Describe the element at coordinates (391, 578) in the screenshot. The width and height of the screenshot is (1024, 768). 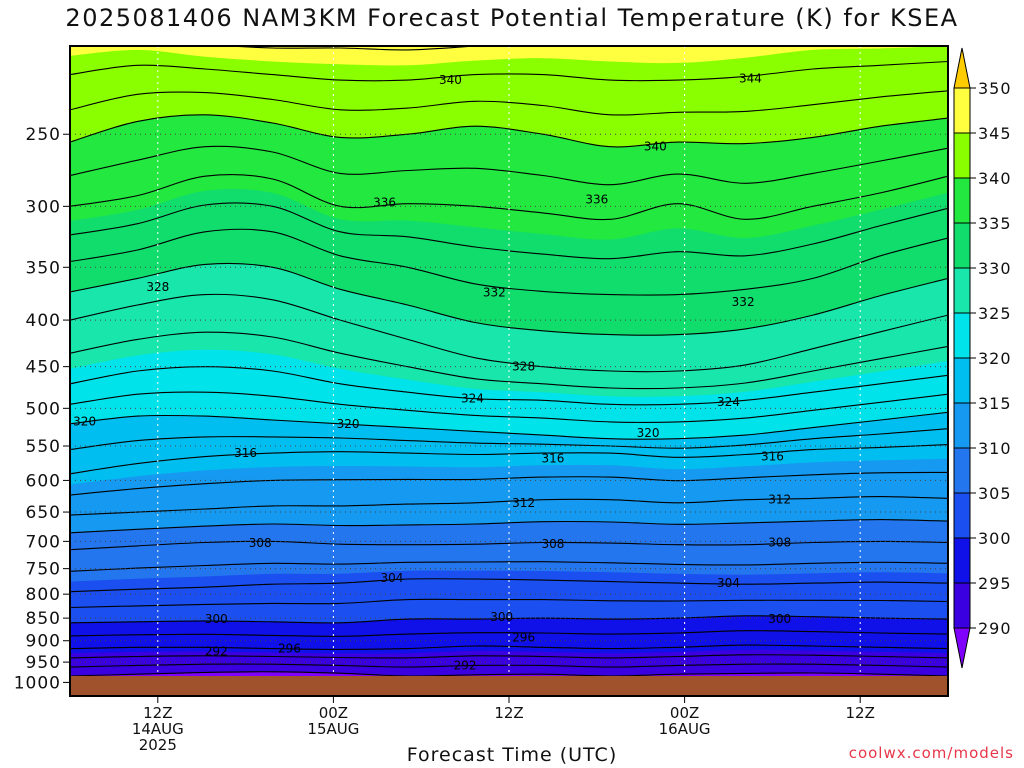
I see `contour-label: 304` at that location.